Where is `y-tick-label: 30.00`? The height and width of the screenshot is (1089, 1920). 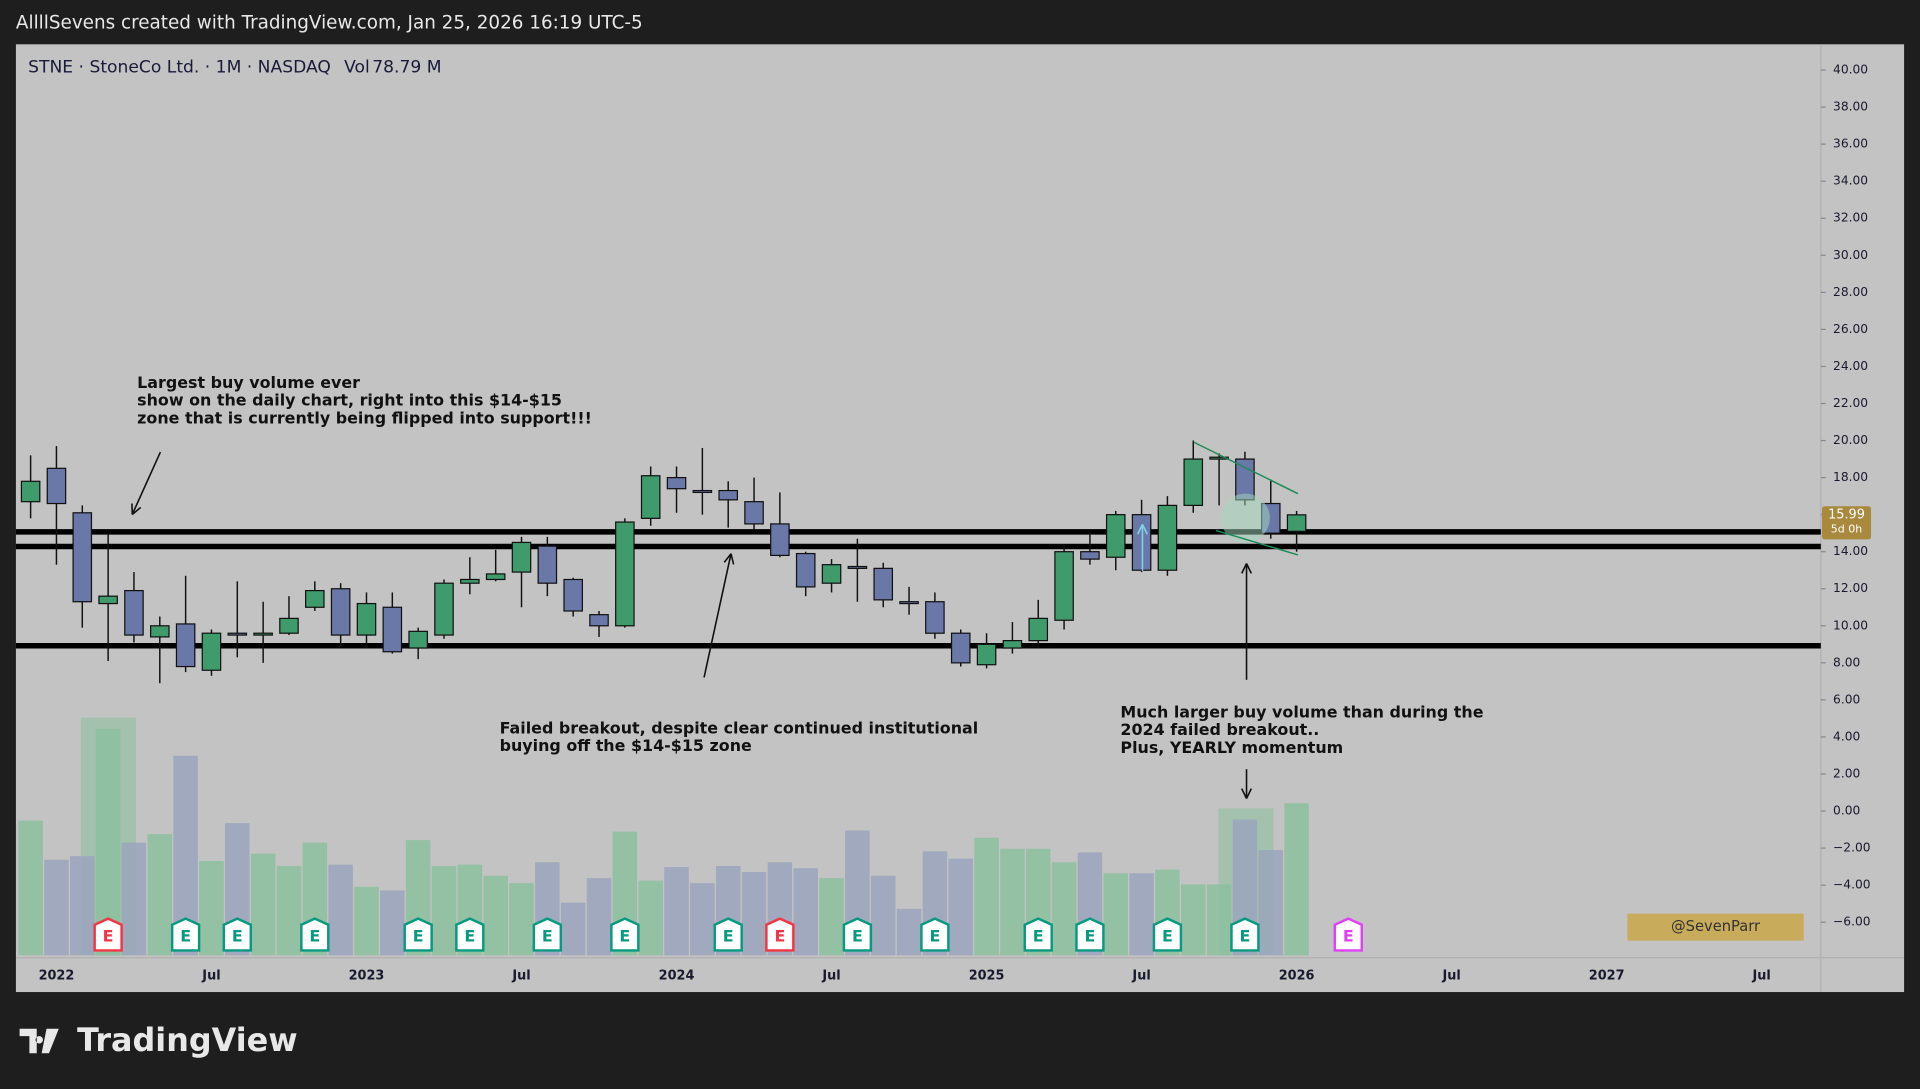 y-tick-label: 30.00 is located at coordinates (1850, 255).